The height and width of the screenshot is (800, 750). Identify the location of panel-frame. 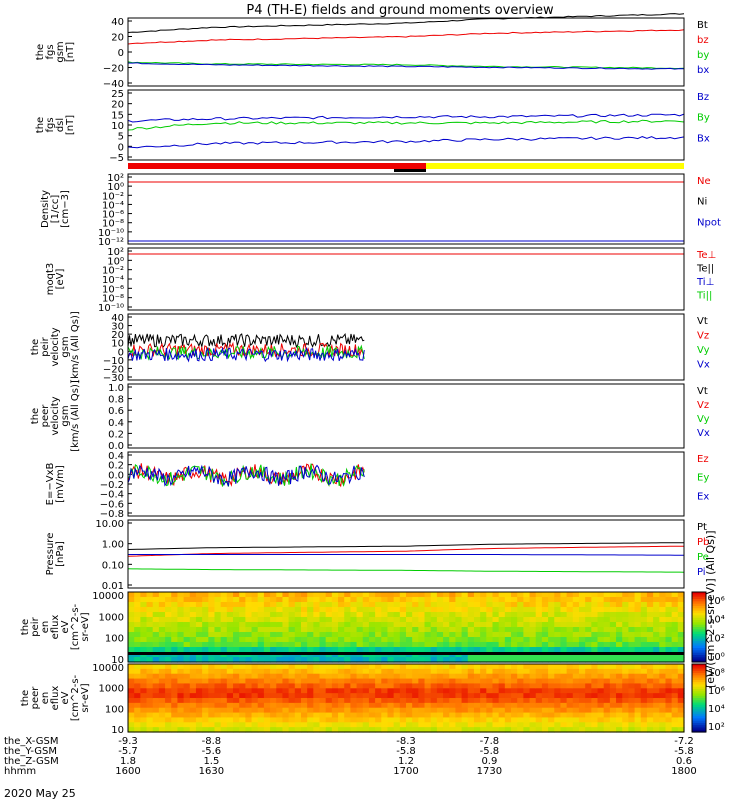
(406, 416).